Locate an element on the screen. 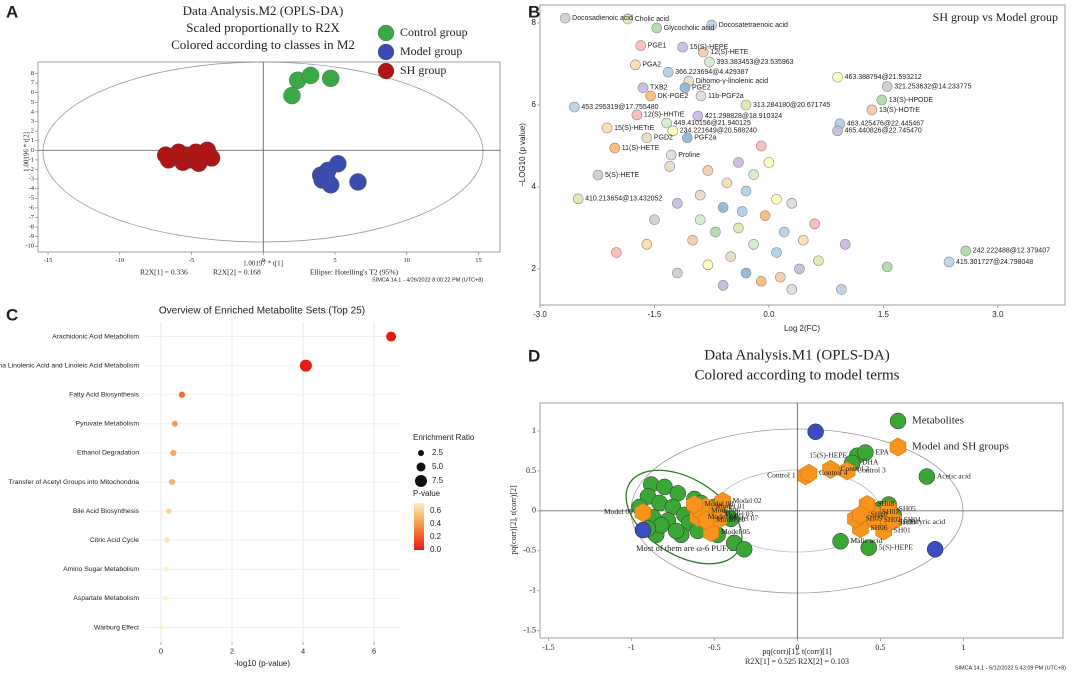 This screenshot has height=674, width=1072. point-label: Isobutyric acid is located at coordinates (922, 521).